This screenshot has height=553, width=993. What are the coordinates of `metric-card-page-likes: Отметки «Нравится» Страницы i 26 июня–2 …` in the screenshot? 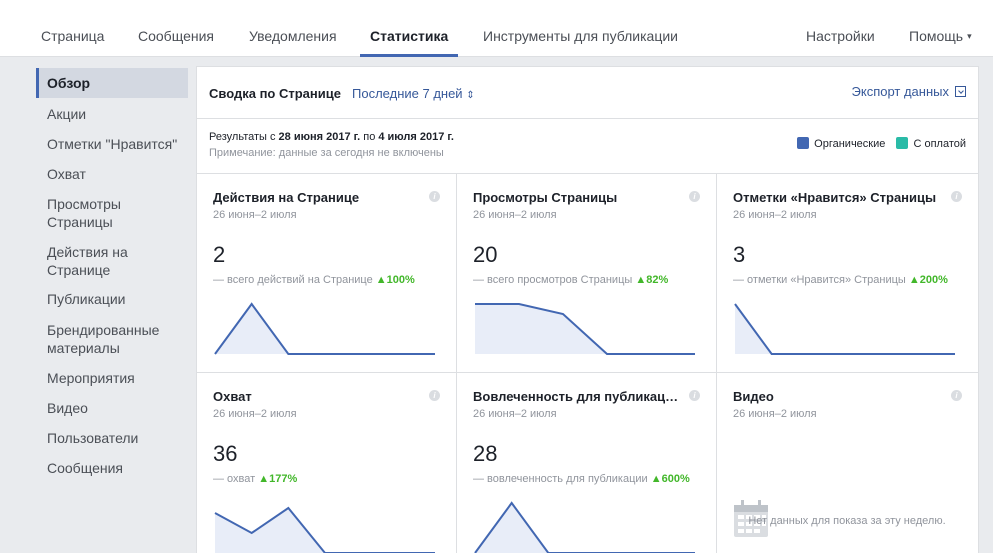 It's located at (847, 273).